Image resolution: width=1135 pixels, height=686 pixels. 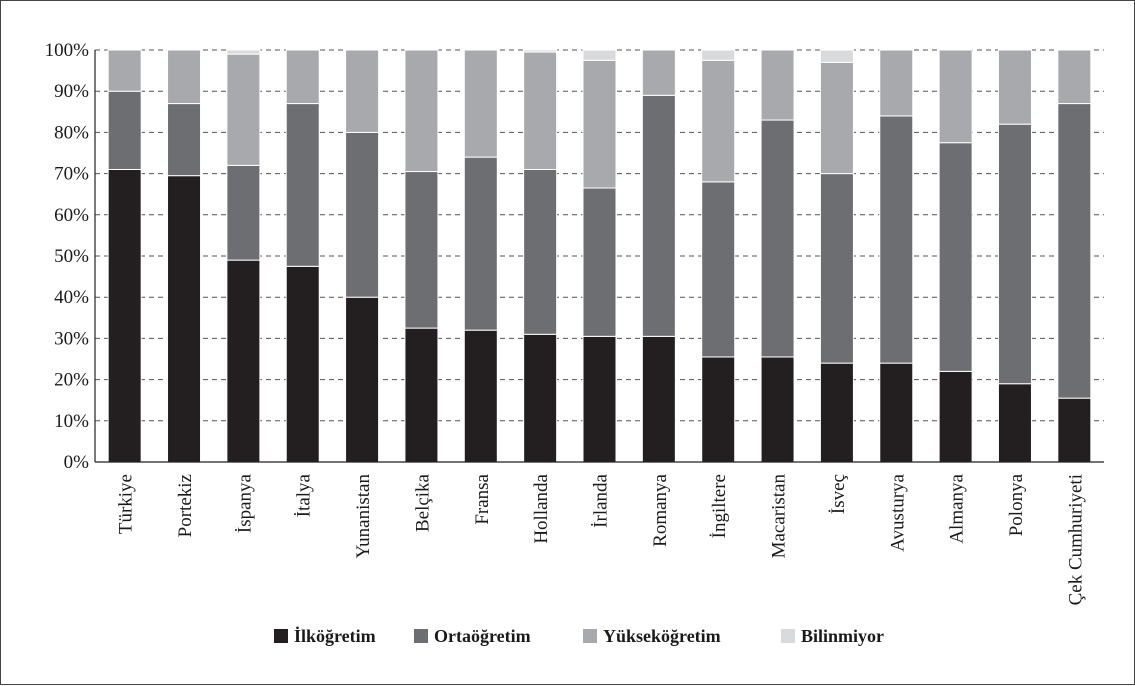 I want to click on y-tick-label: 20%, so click(x=71, y=380).